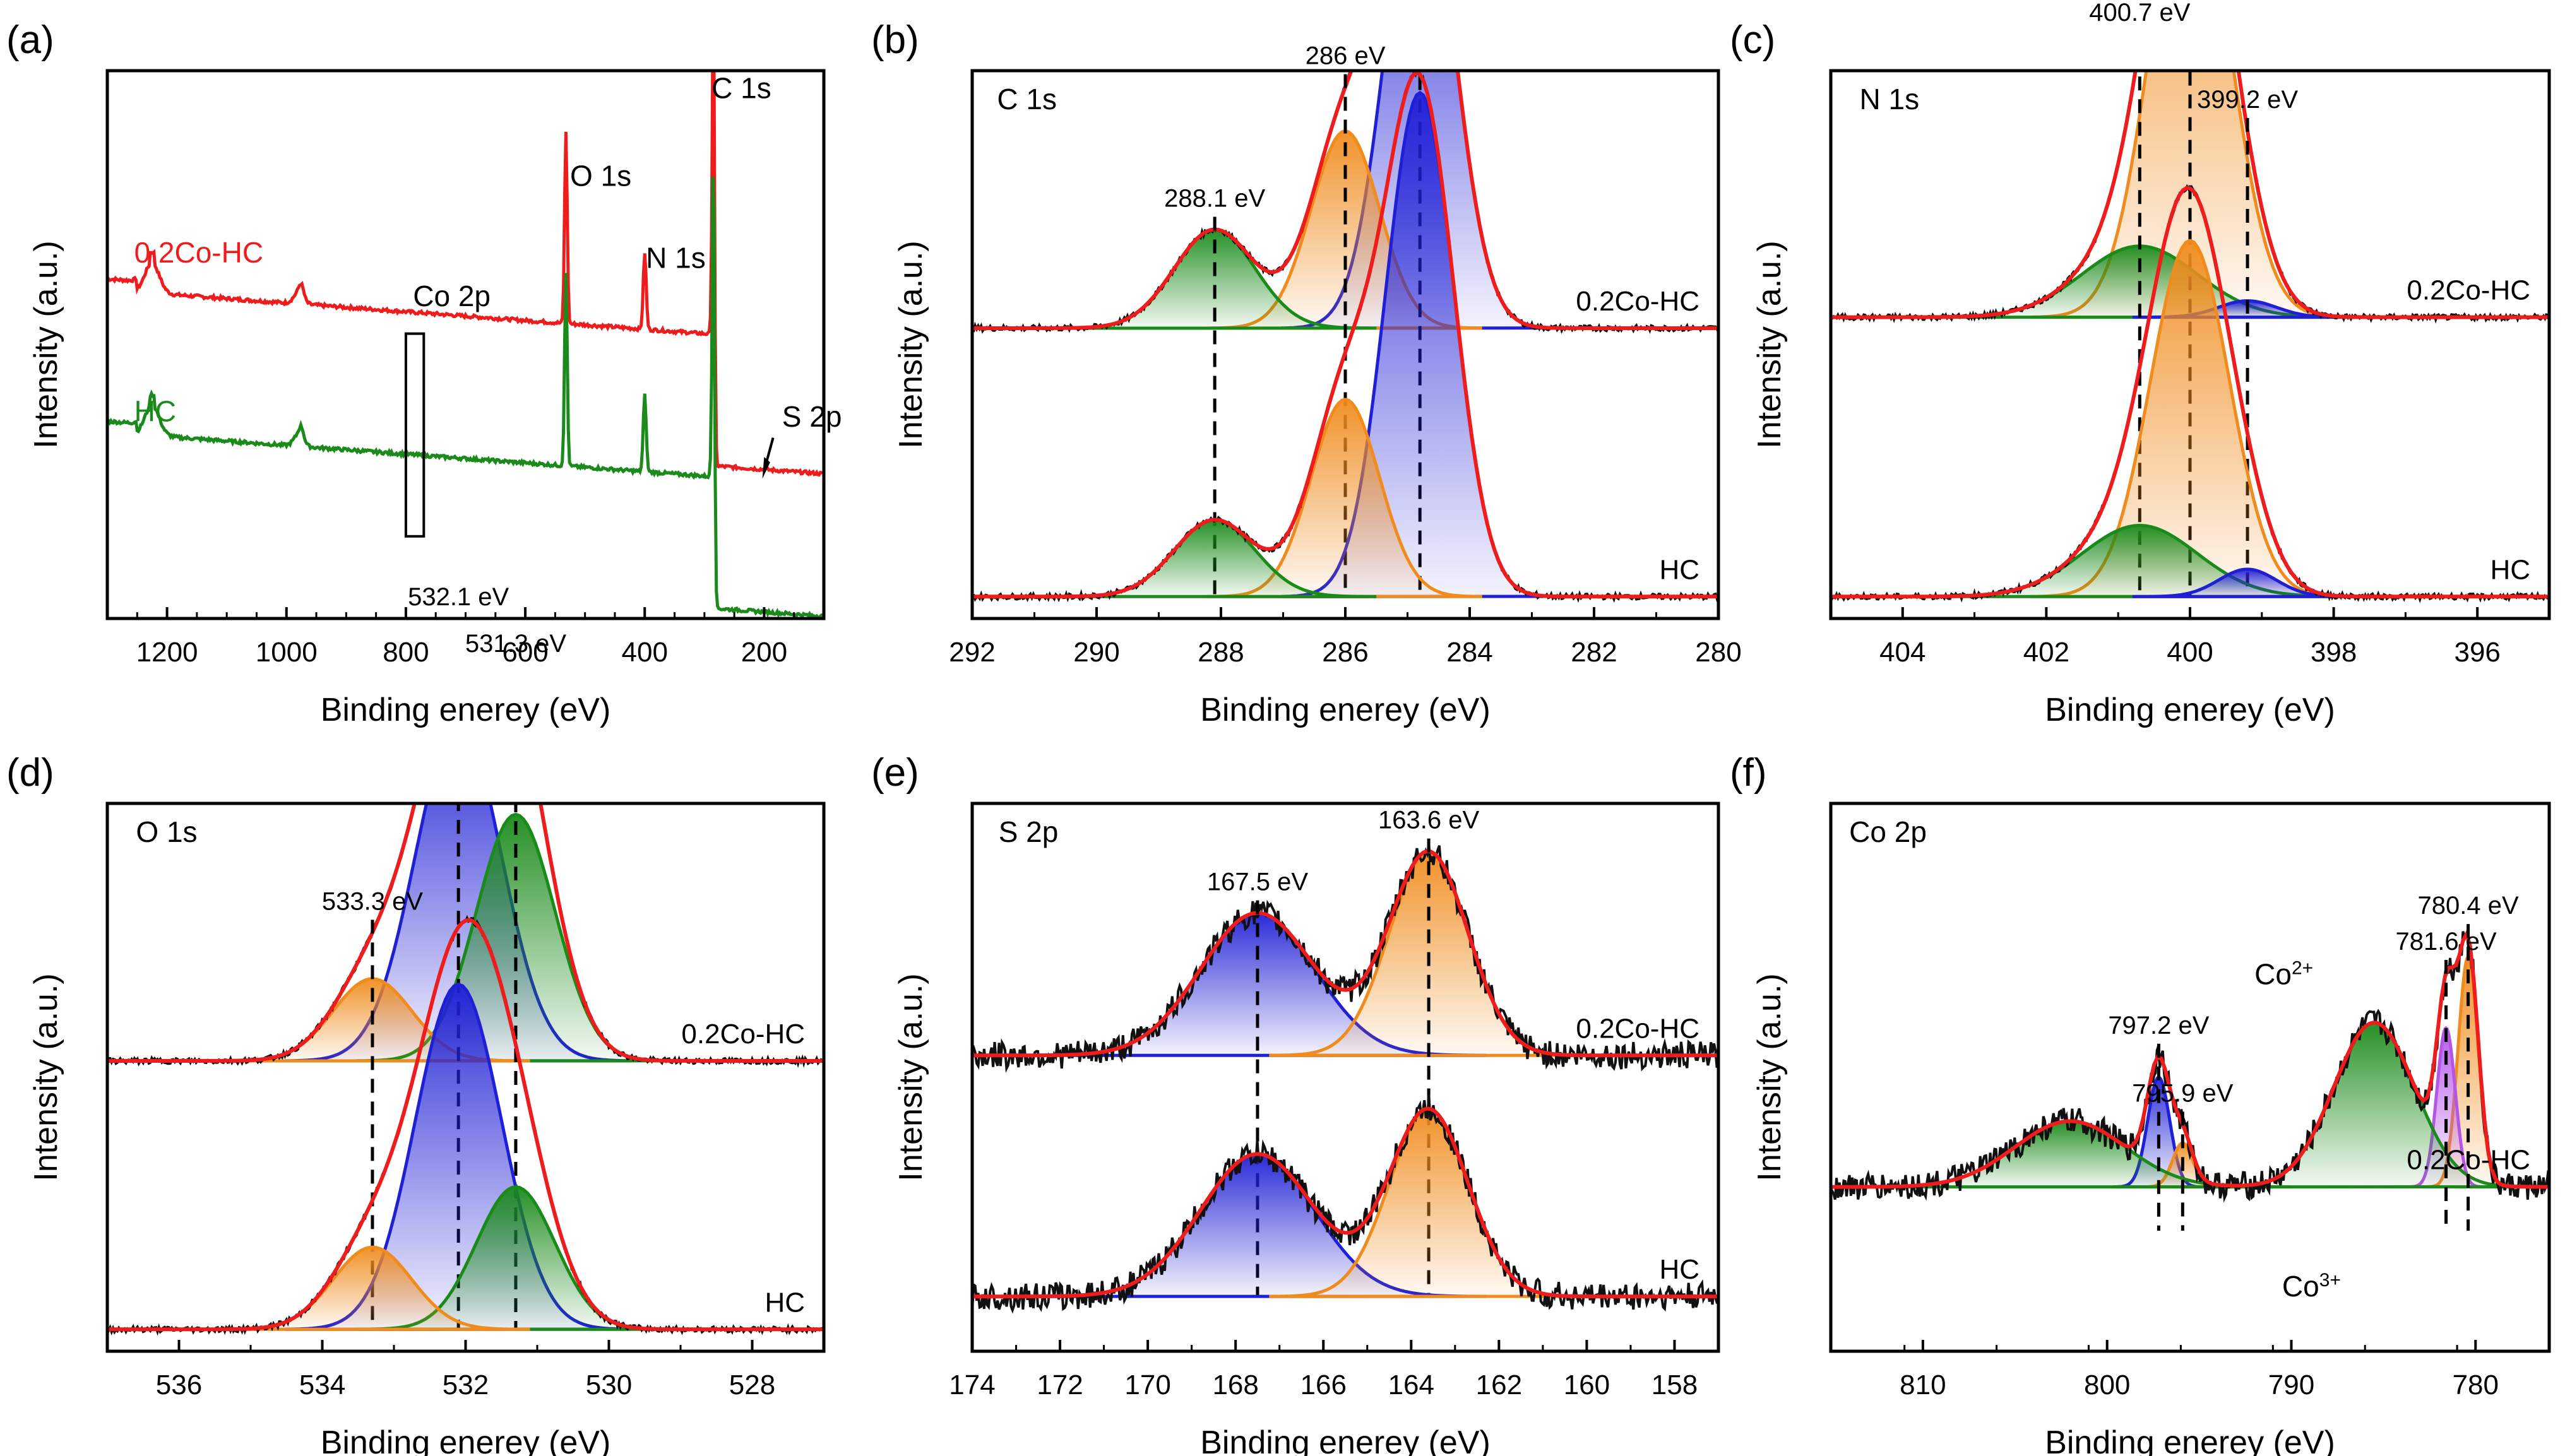 The image size is (2565, 1456). I want to click on peak-label: 797.2 eV, so click(2158, 1025).